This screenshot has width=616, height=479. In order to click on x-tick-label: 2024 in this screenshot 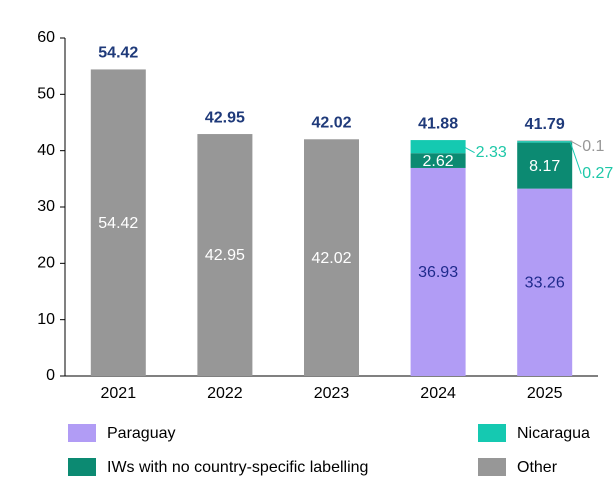, I will do `click(438, 393)`.